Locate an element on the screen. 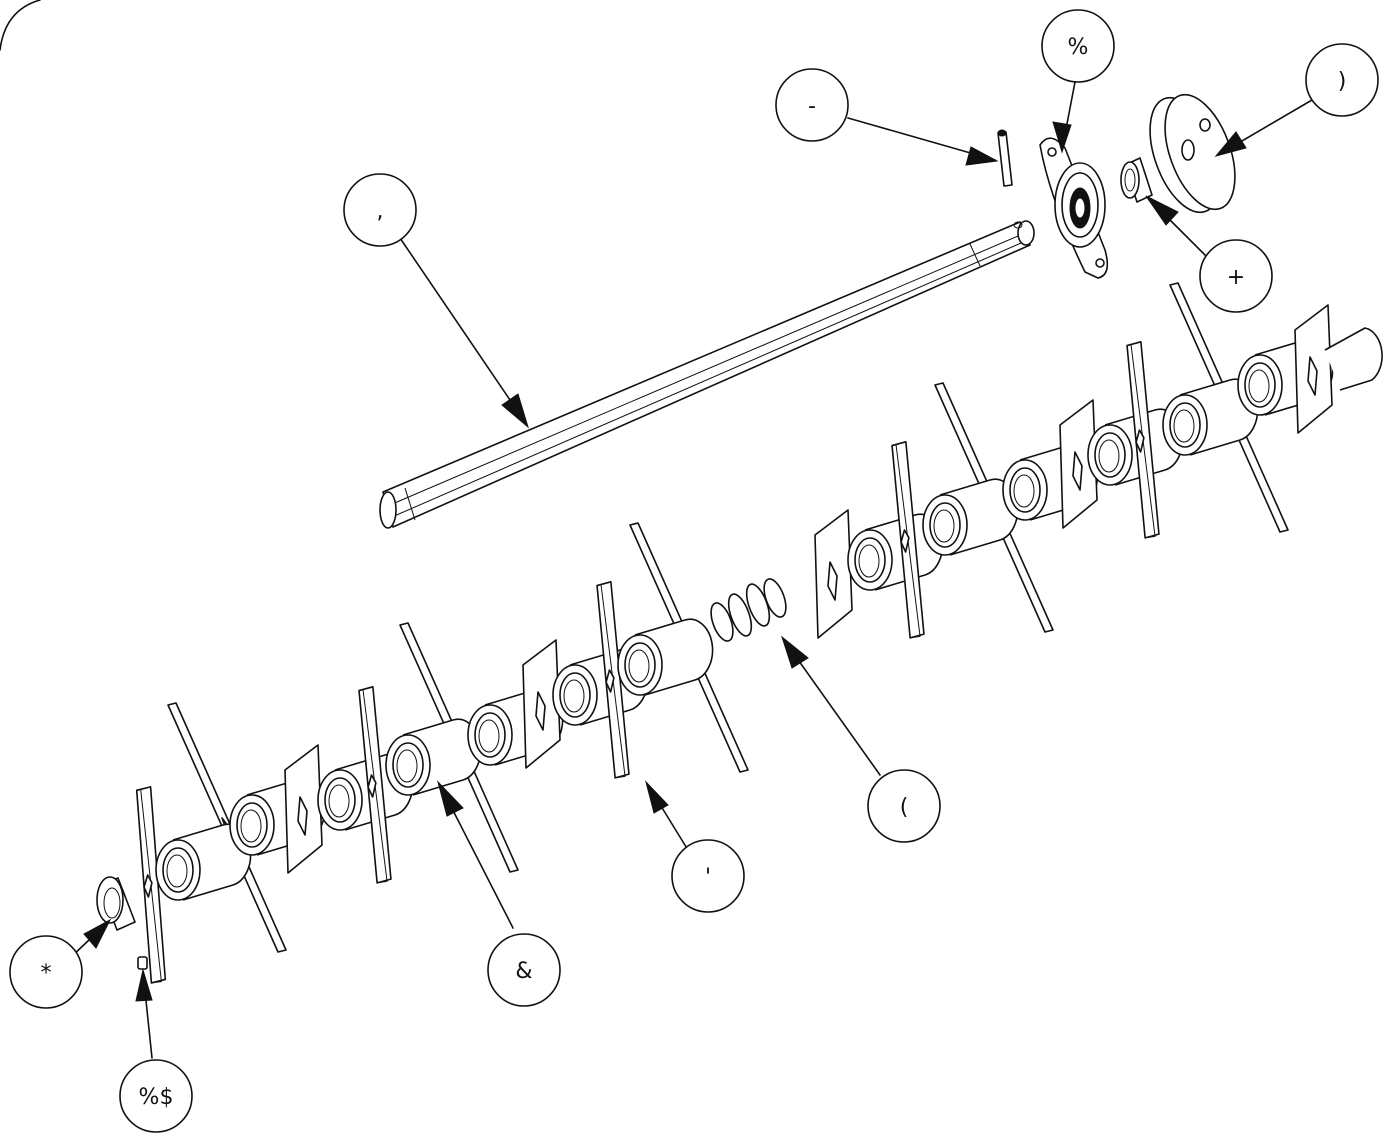 This screenshot has height=1139, width=1394. callout-label: %$ is located at coordinates (156, 1097).